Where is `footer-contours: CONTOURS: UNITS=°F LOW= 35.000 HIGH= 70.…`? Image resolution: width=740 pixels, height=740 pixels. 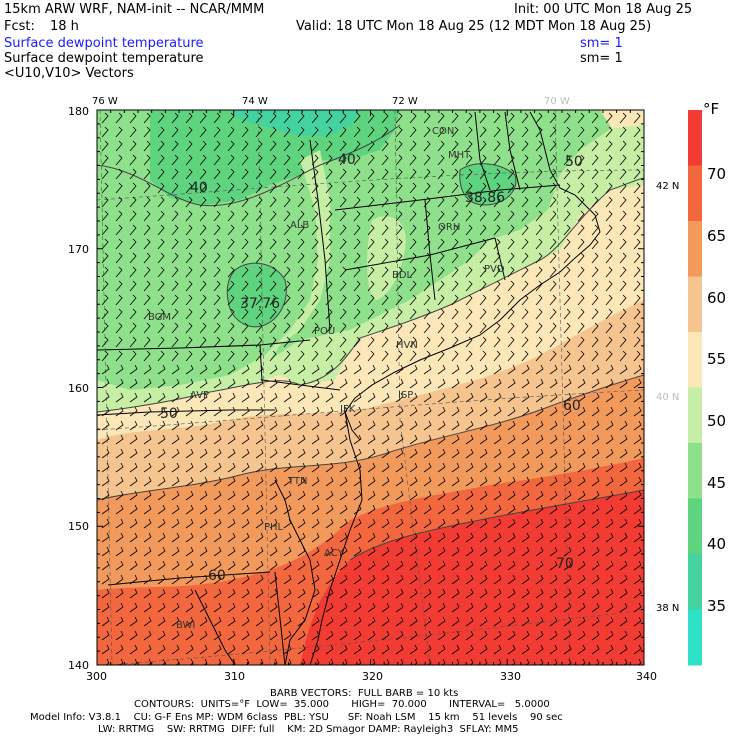 footer-contours: CONTOURS: UNITS=°F LOW= 35.000 HIGH= 70.… is located at coordinates (342, 704).